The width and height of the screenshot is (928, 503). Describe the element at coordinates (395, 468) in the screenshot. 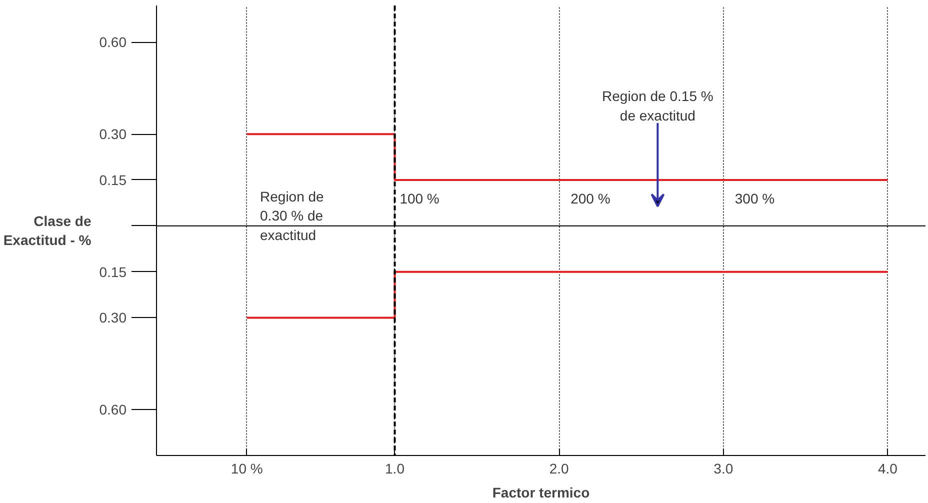

I see `x-tick-label: 1.0` at that location.